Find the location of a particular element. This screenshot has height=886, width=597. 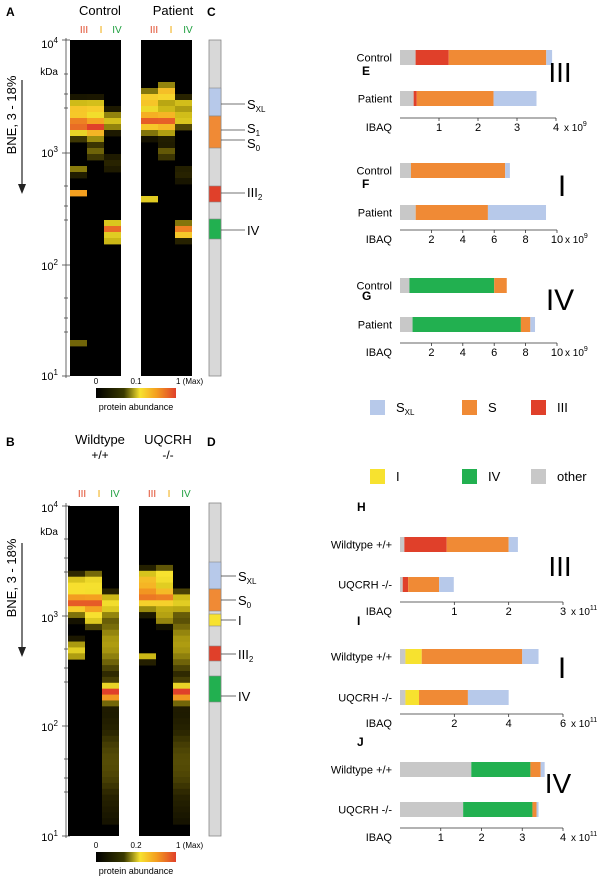

category-label: Patient is located at coordinates (375, 214).